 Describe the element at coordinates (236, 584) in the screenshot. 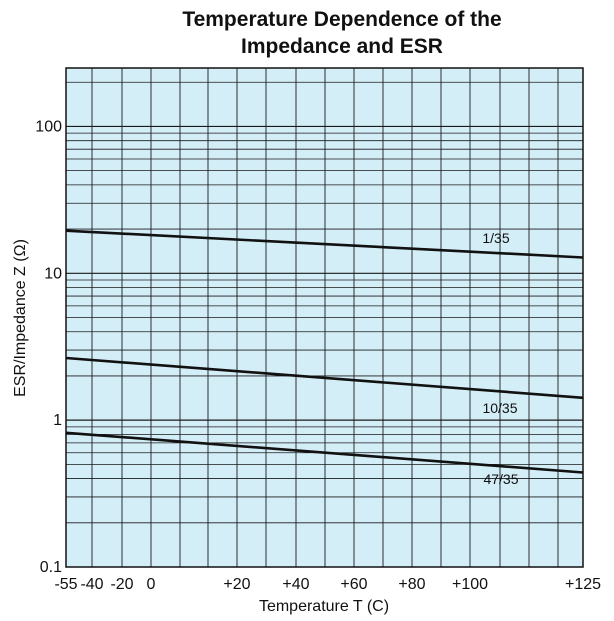

I see `x-tick-label: +20` at that location.